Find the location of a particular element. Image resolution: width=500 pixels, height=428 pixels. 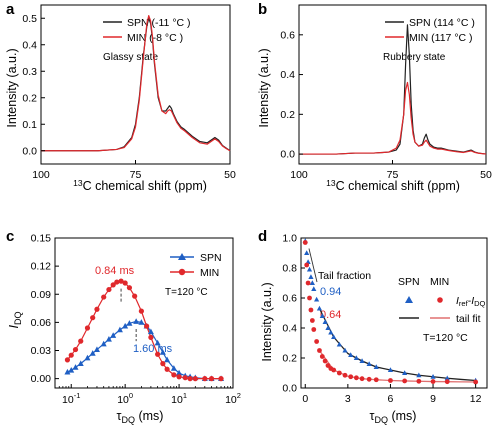

panel-c-yaxis: 0.00 0.03 0.06 0.09 0.12 0.15 is located at coordinates (45, 309).